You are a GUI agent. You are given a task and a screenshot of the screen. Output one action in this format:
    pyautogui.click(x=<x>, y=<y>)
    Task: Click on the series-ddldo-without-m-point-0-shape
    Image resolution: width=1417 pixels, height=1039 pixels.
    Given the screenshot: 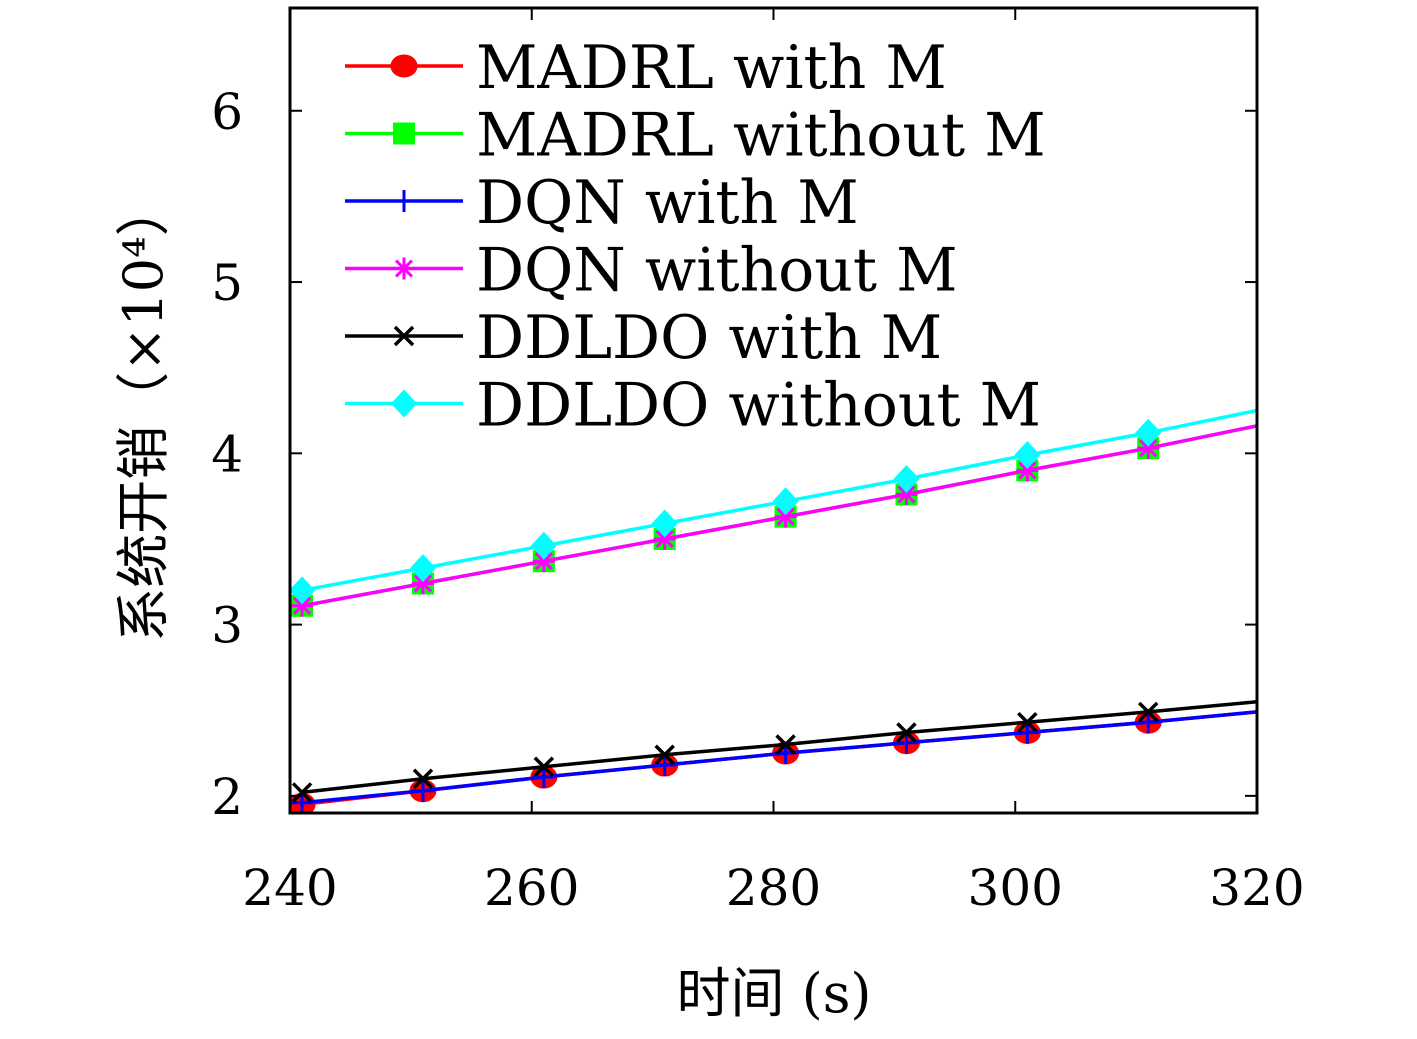 What is the action you would take?
    pyautogui.click(x=303, y=590)
    